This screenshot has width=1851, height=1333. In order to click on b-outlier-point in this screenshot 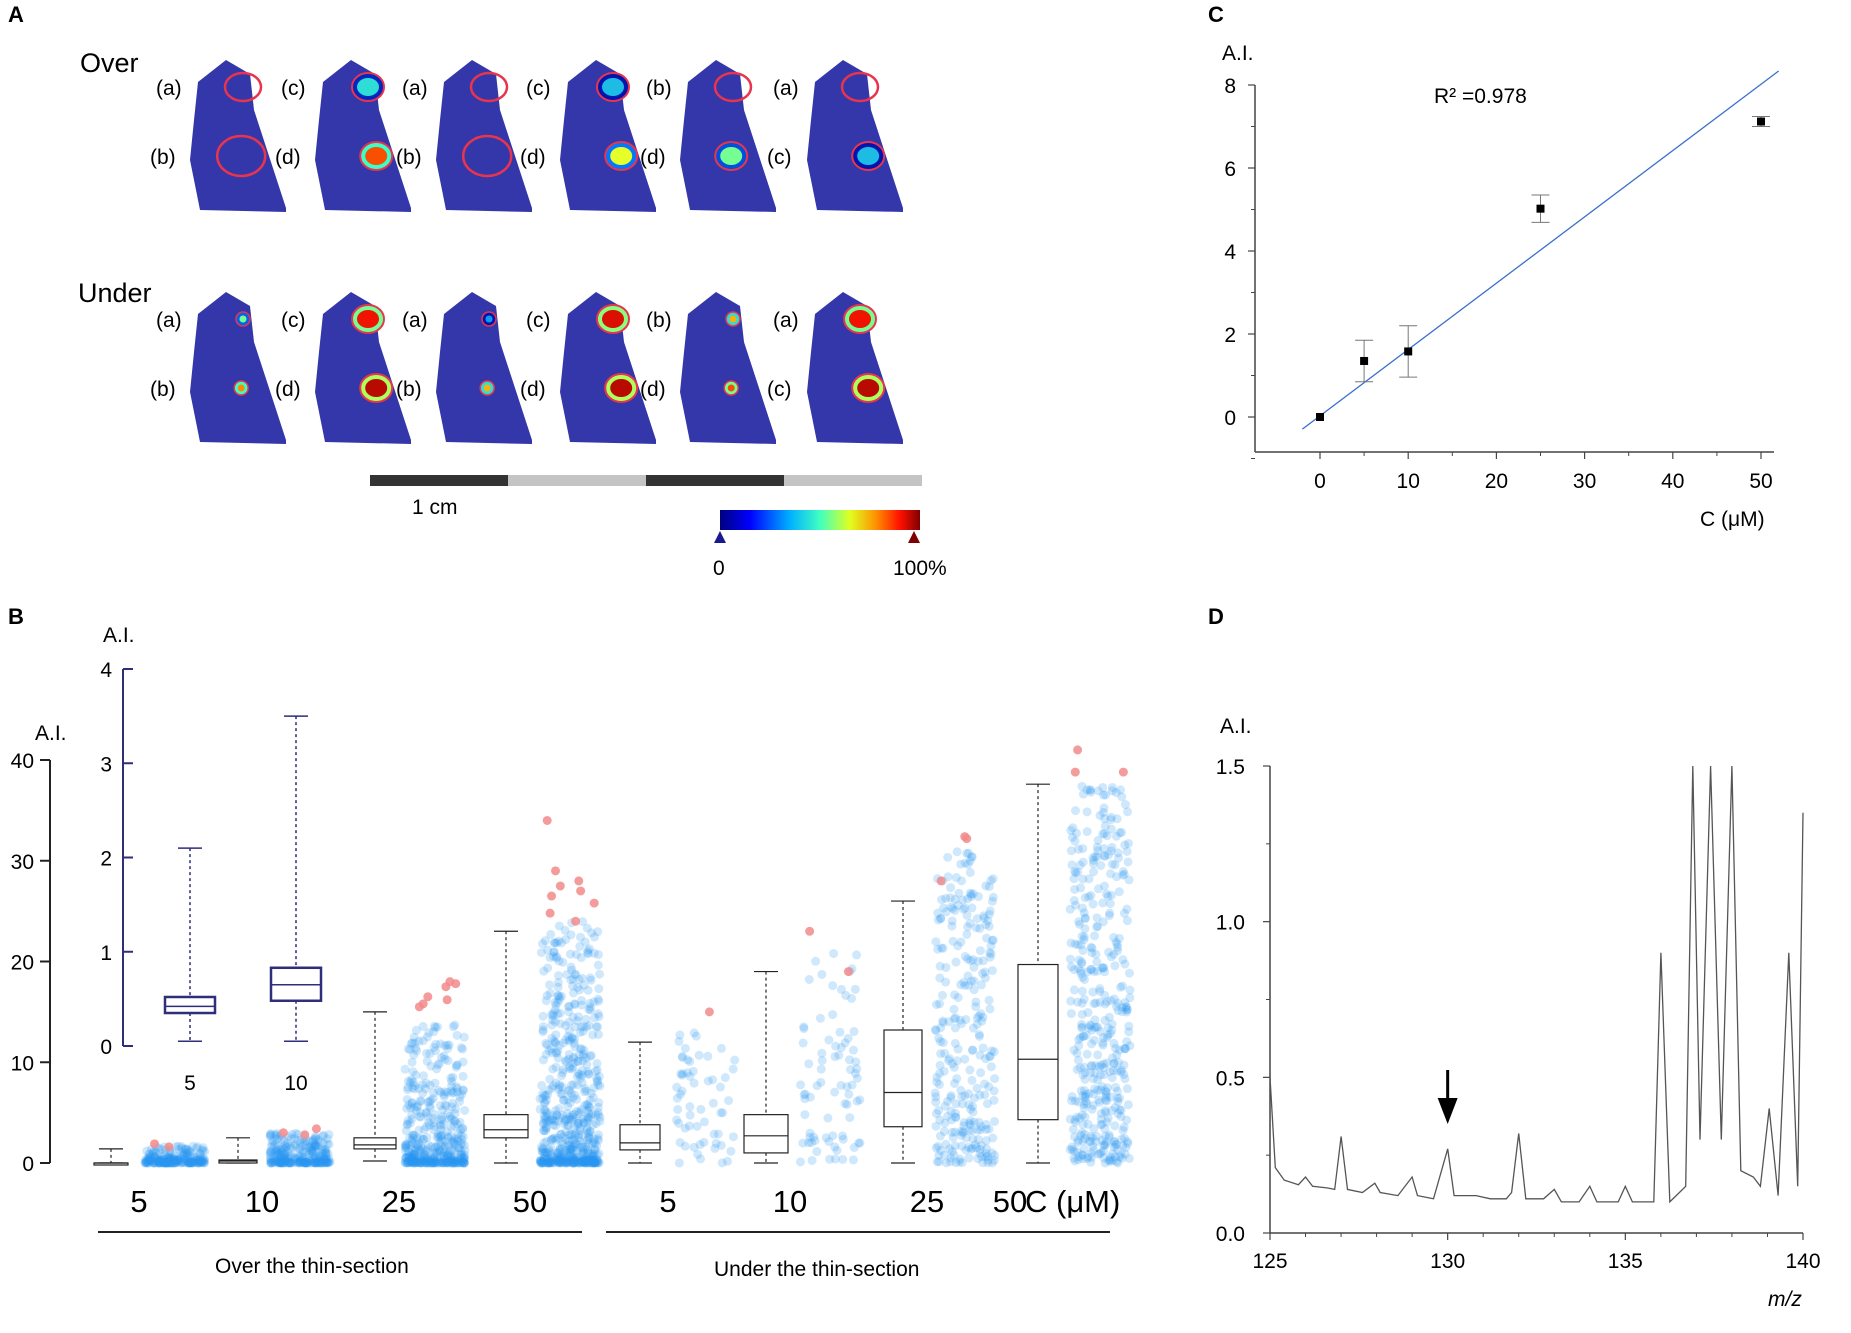, I will do `click(1075, 772)`.